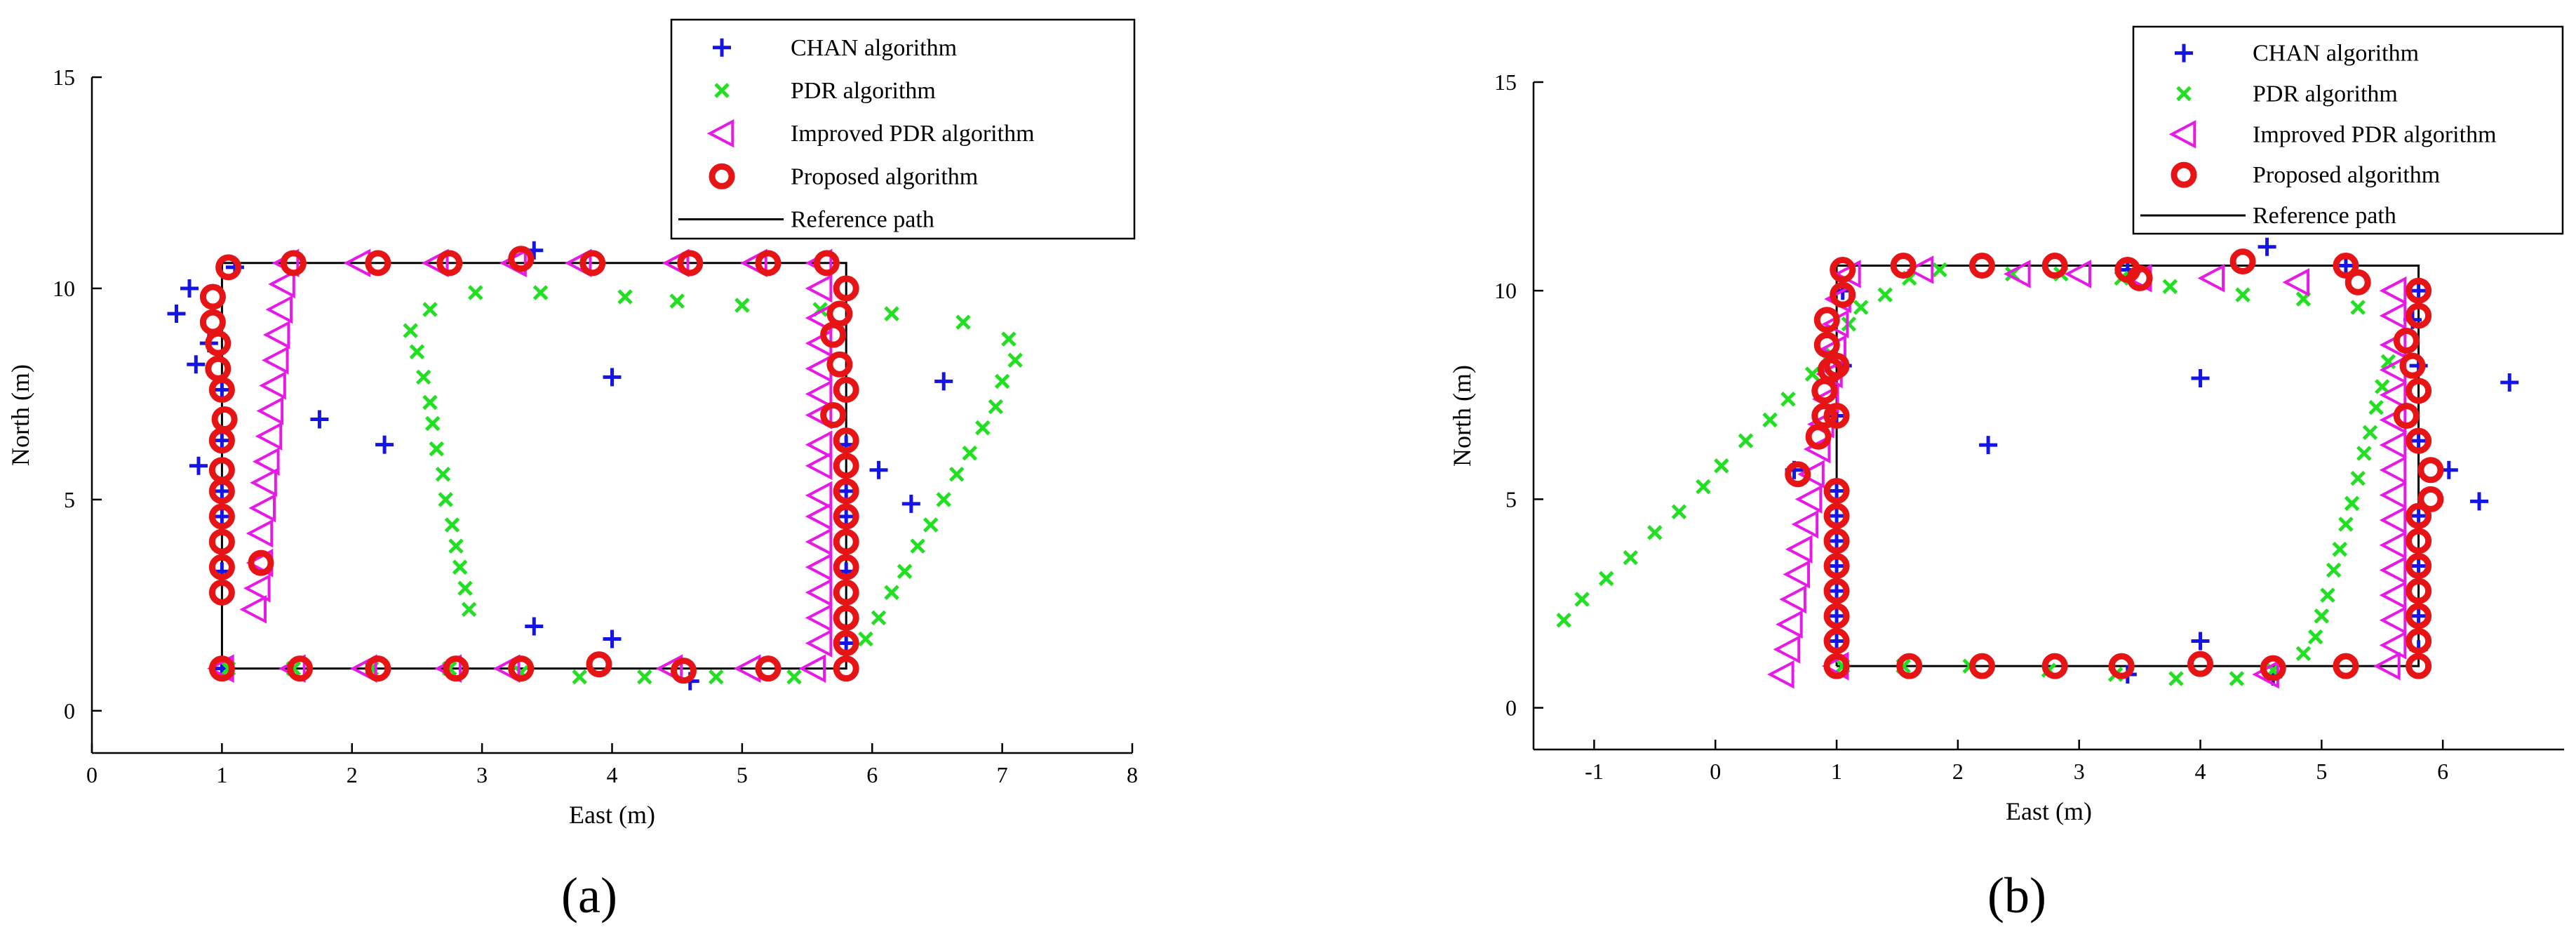 The width and height of the screenshot is (2576, 946). What do you see at coordinates (1715, 771) in the screenshot?
I see `x-tick-label: 0` at bounding box center [1715, 771].